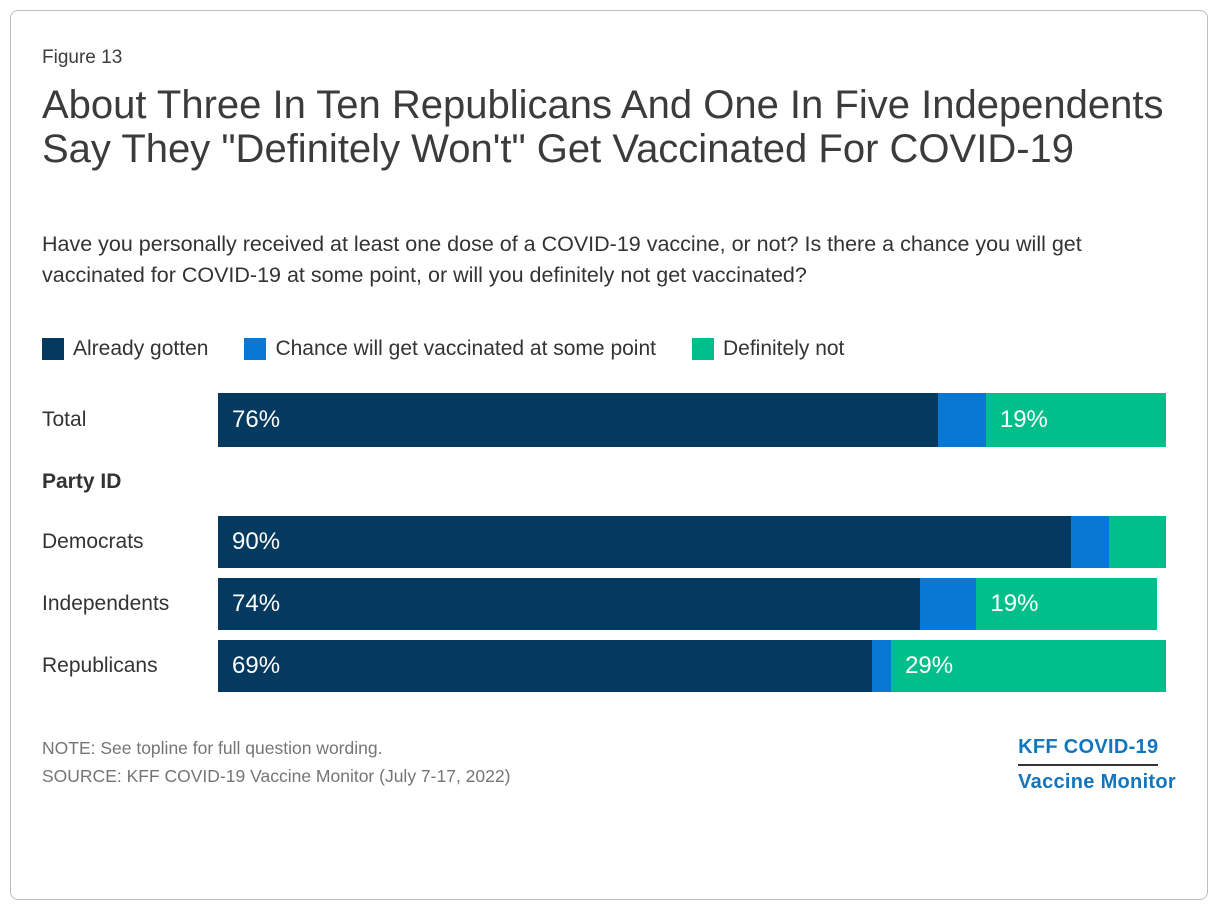 The height and width of the screenshot is (912, 1220). I want to click on kff-logo: KFF COVID-19 Vaccine Monitor, so click(1097, 765).